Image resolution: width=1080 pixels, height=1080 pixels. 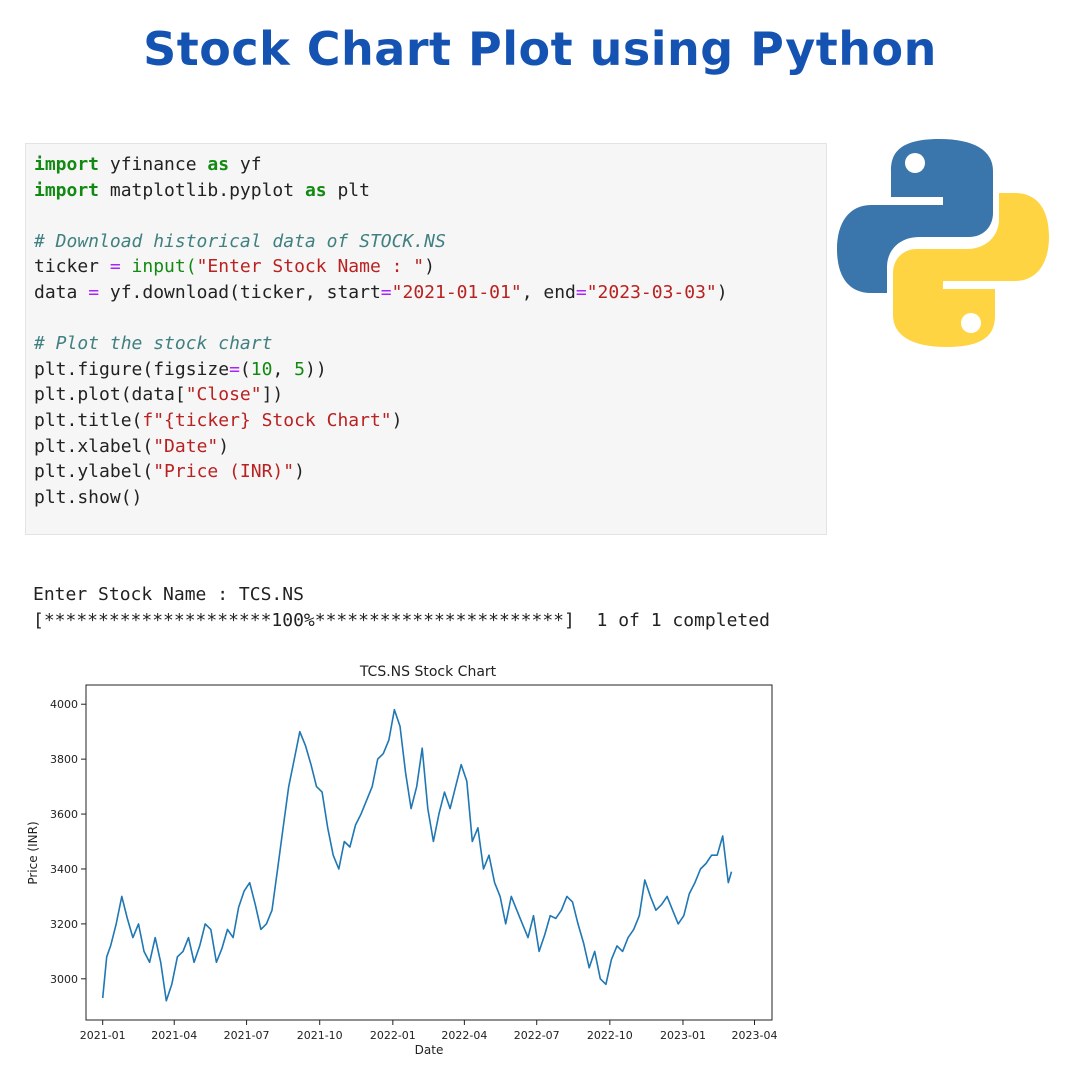 What do you see at coordinates (202, 190) in the screenshot?
I see `code-line-import-matplotlib: import matplotlib.pyplot as plt` at bounding box center [202, 190].